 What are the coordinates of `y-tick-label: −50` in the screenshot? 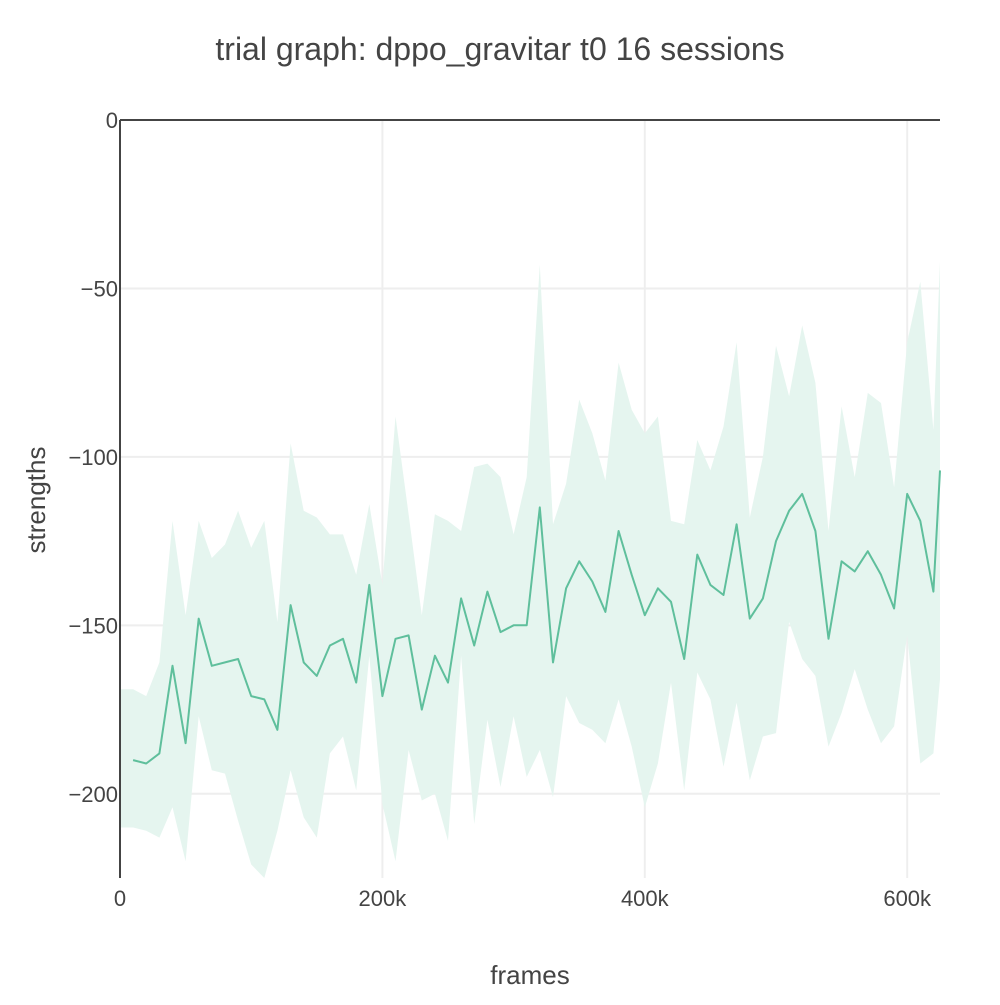 It's located at (99, 288).